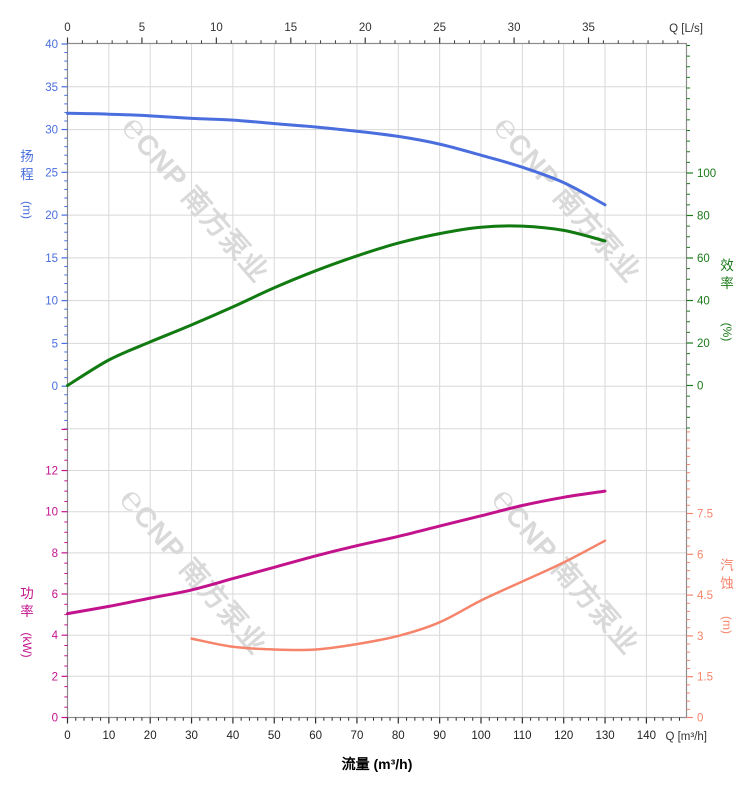 Image resolution: width=752 pixels, height=797 pixels. What do you see at coordinates (56, 234) in the screenshot?
I see `head-axis: 0 5 10 15 20 25 30 35 40` at bounding box center [56, 234].